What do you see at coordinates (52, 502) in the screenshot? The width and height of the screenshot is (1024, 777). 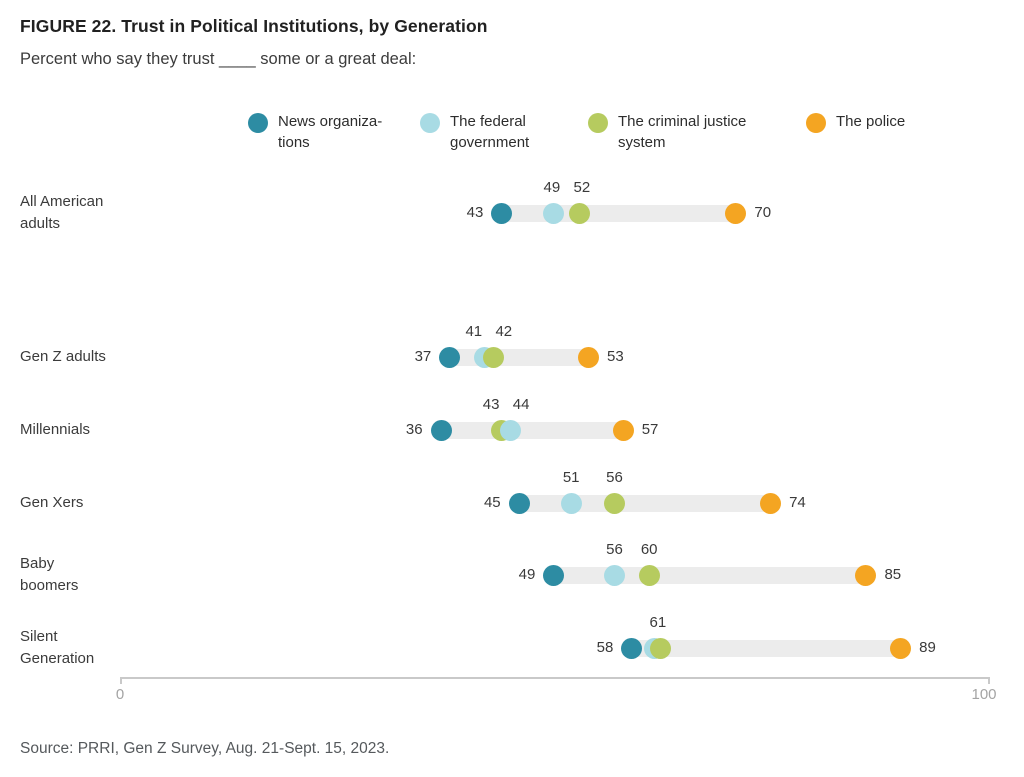 I see `row-label-gen-xers: Gen Xers` at bounding box center [52, 502].